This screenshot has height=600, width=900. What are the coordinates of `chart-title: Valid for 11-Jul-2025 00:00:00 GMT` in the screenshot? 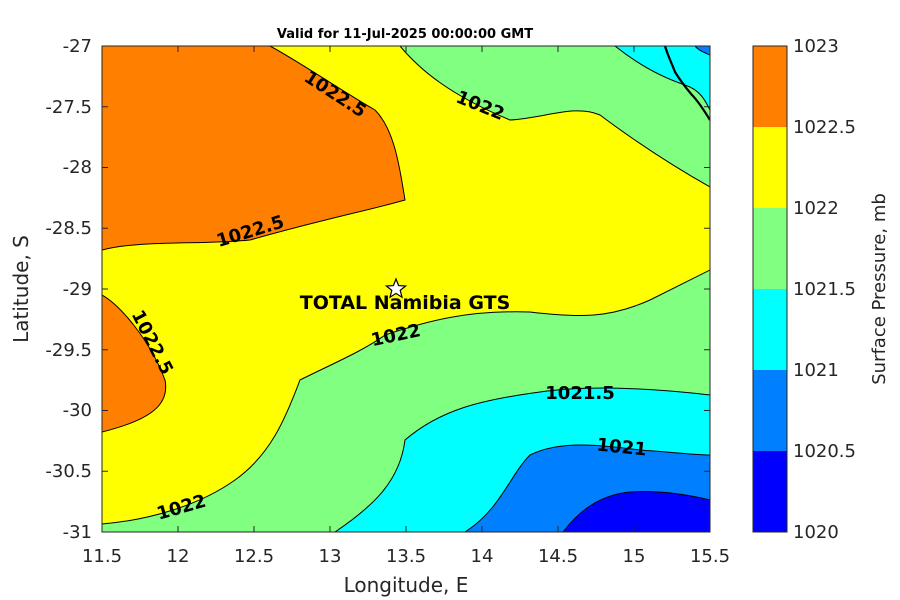 It's located at (405, 34).